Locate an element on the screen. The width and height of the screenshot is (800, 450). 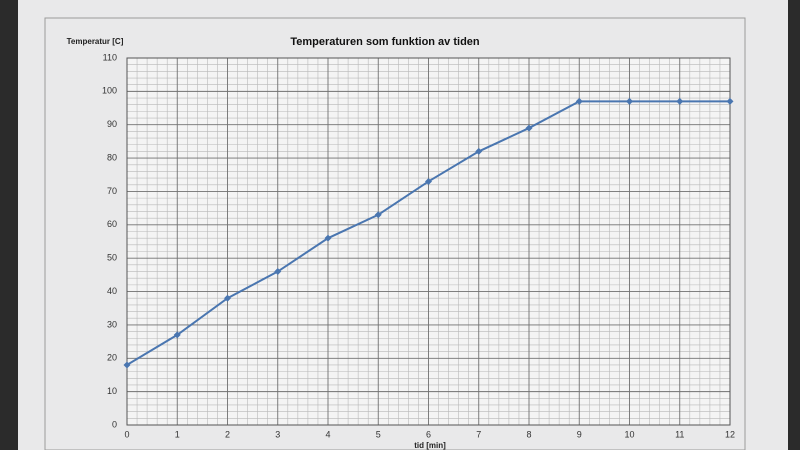
x-tick-label: 6 is located at coordinates (428, 434).